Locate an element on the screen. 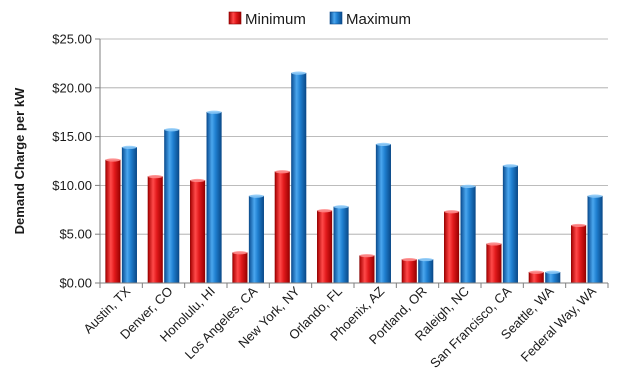 The height and width of the screenshot is (386, 623). y-tick-label: $5.00 is located at coordinates (75, 234).